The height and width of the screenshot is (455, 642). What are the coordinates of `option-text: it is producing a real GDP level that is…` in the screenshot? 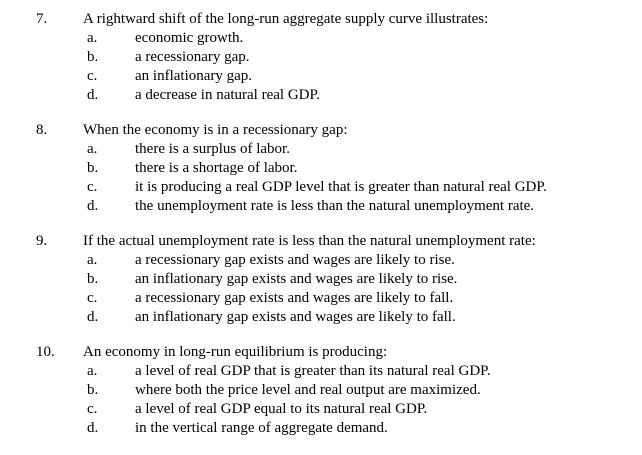 It's located at (341, 187).